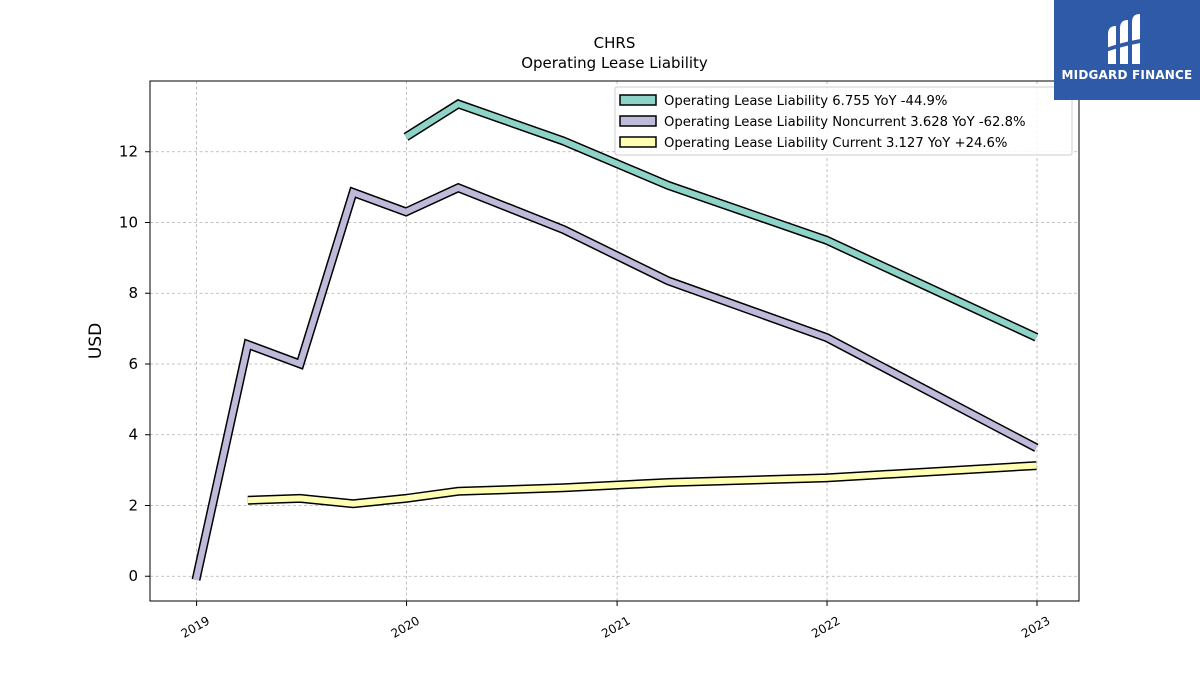  I want to click on y-tick-label: 8, so click(133, 293).